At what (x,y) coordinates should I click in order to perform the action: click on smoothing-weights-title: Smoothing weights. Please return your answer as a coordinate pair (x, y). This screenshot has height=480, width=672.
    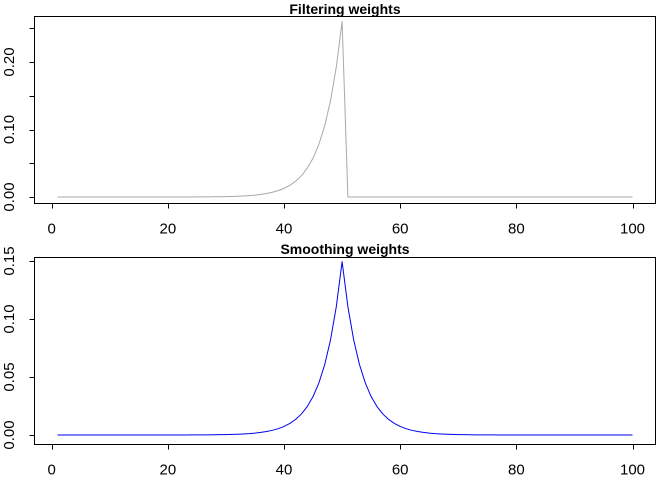
    Looking at the image, I should click on (345, 249).